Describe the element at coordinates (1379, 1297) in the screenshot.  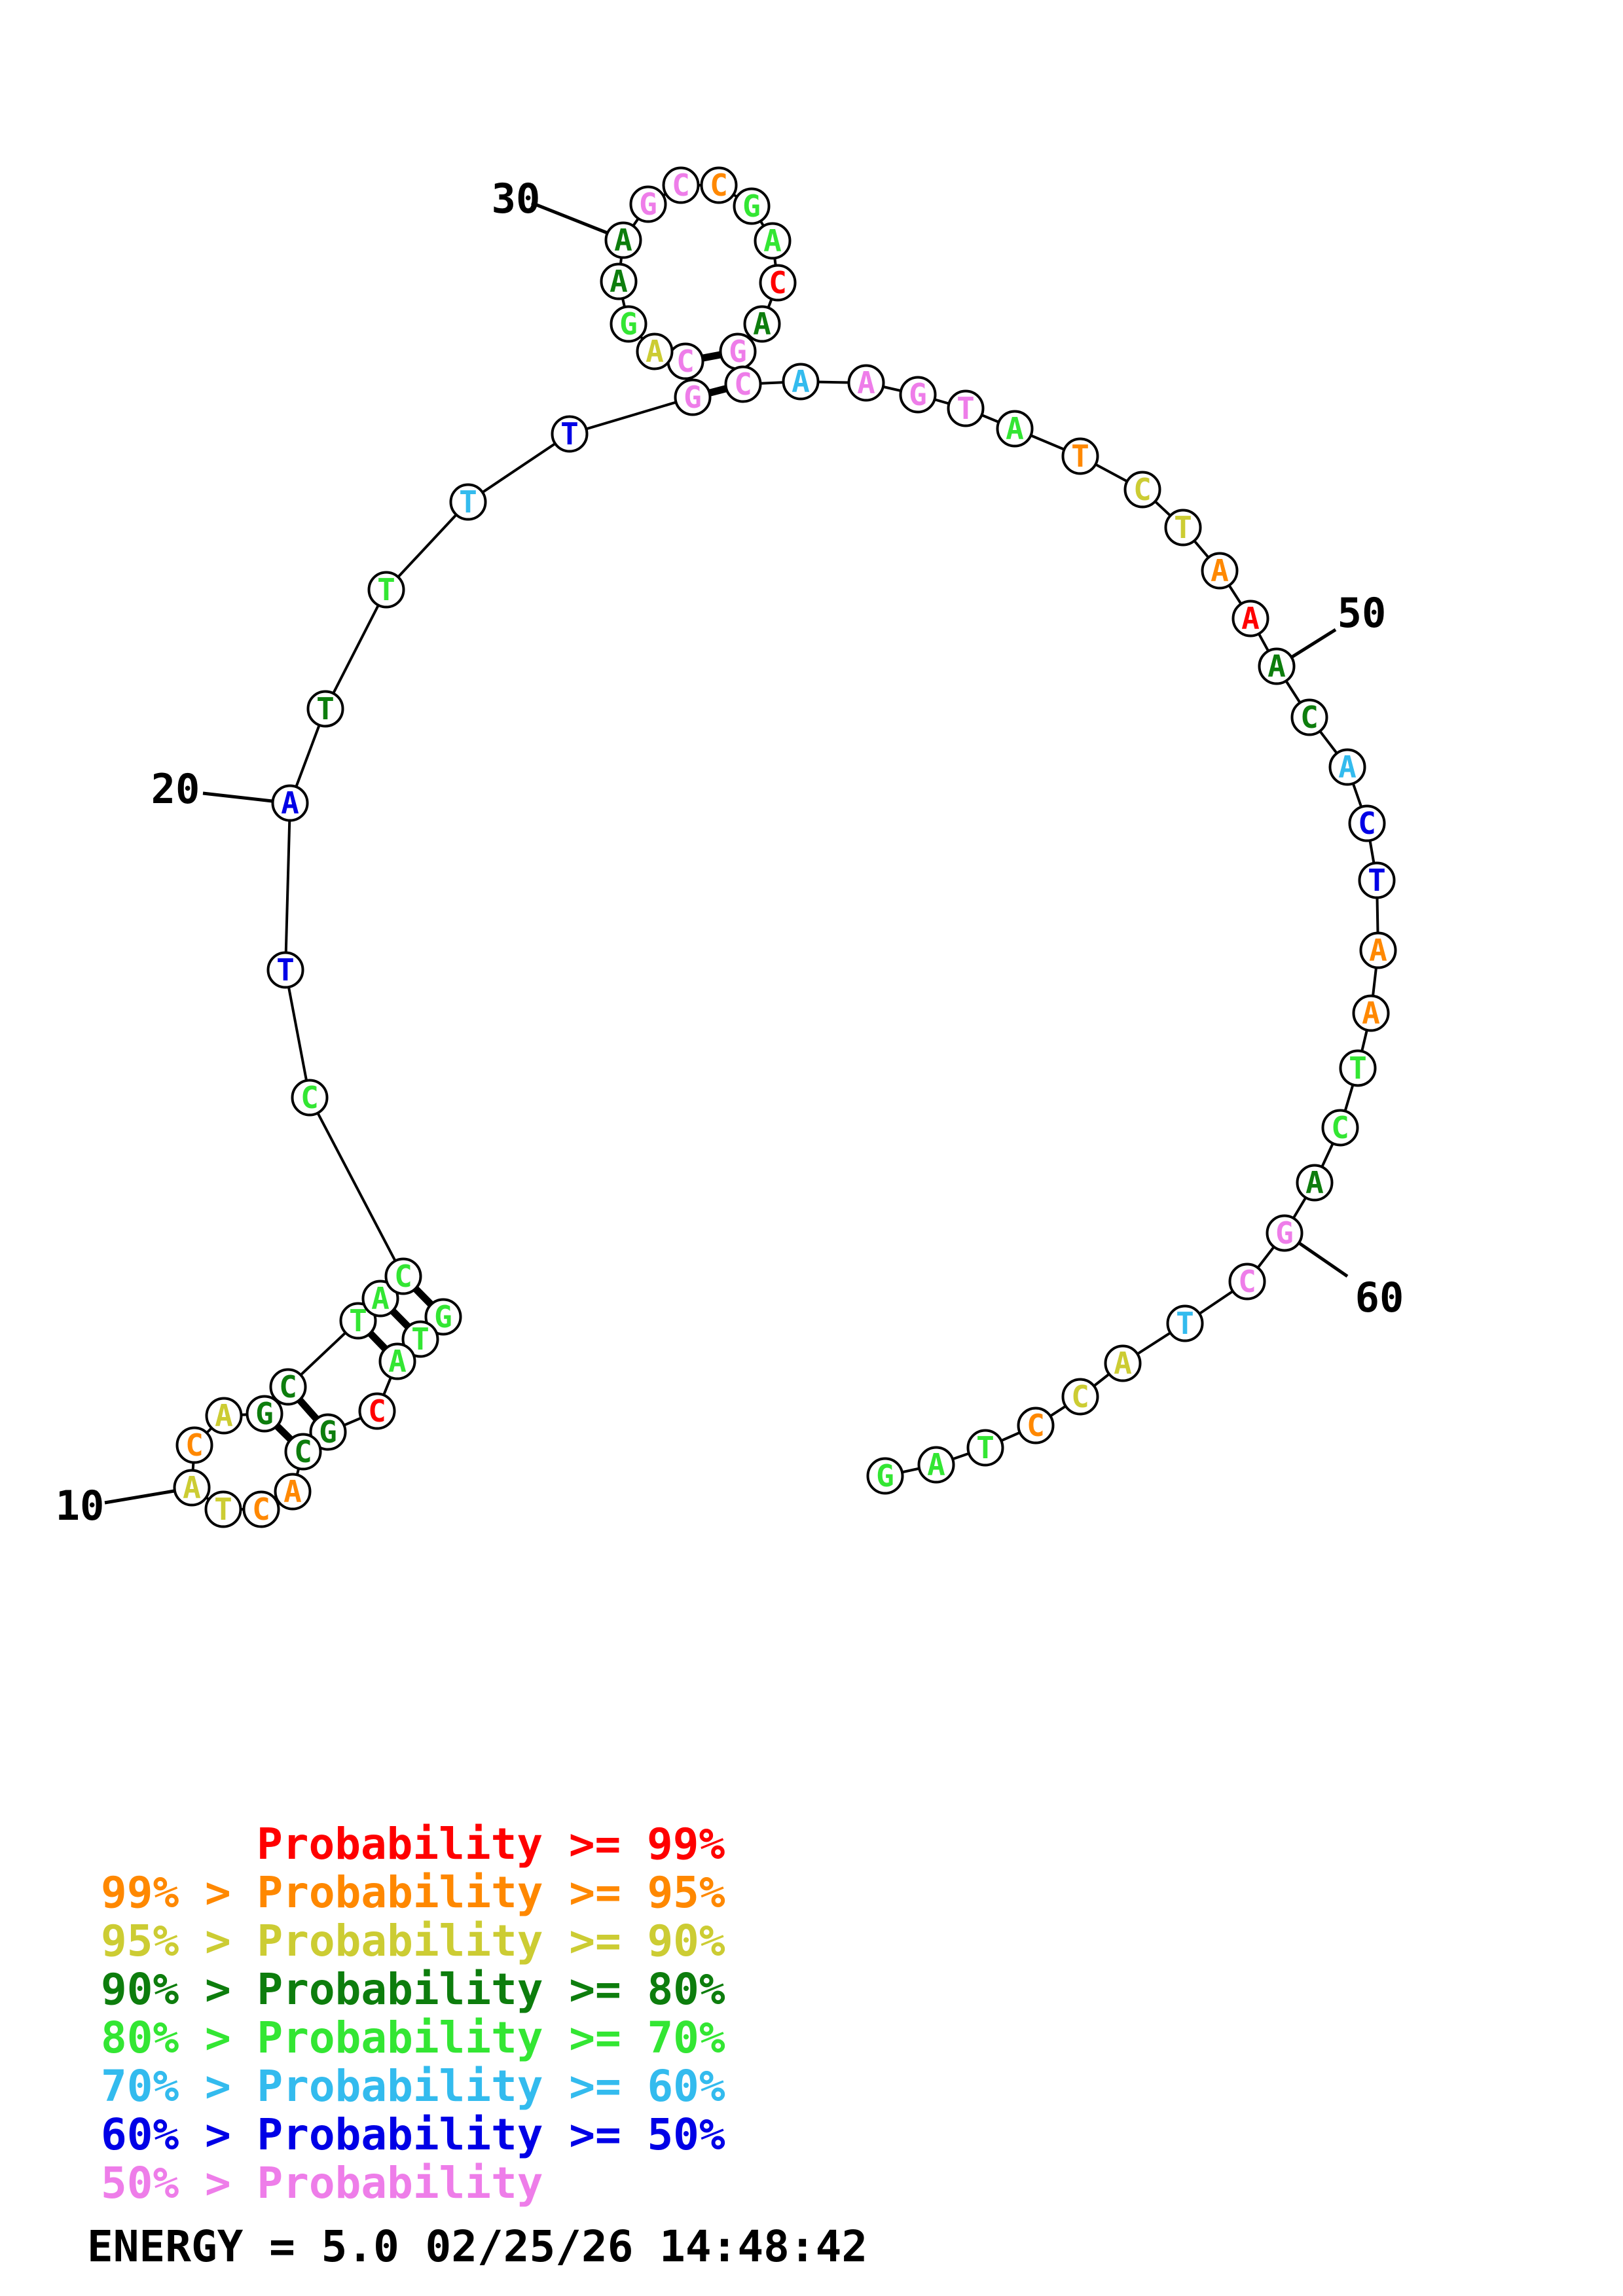
I see `number-label: 60` at that location.